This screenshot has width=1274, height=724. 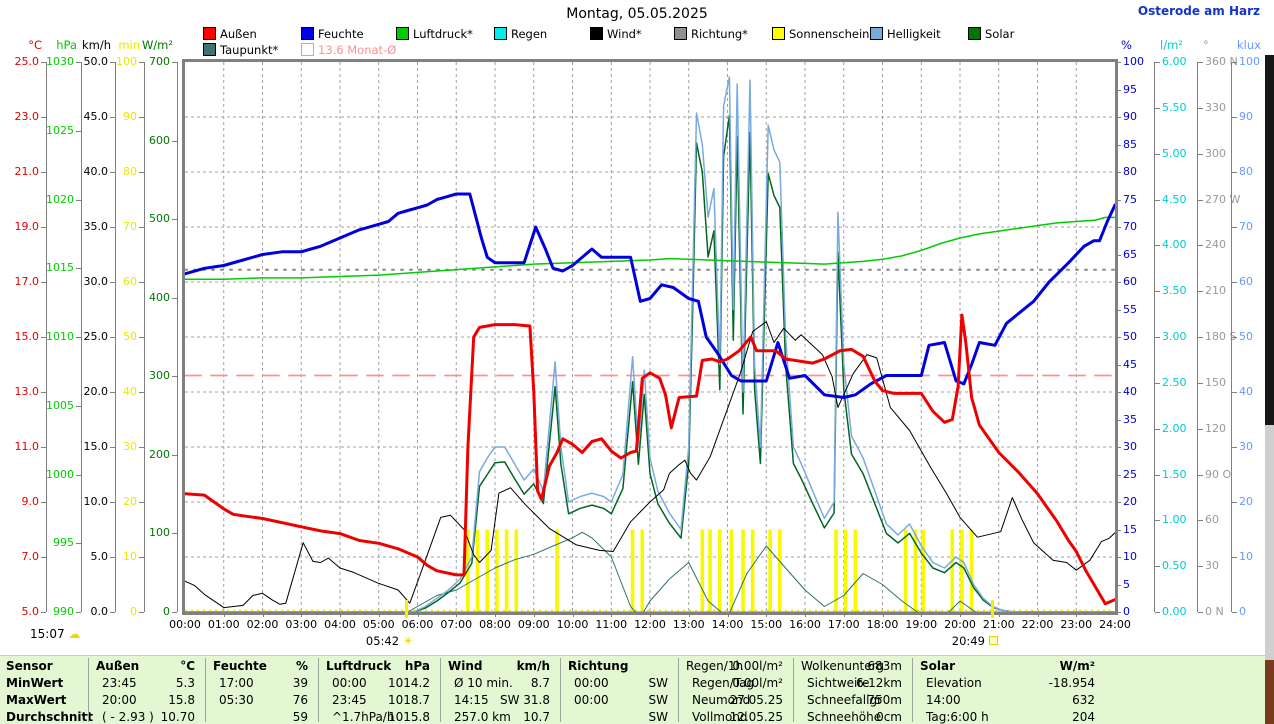 What do you see at coordinates (540, 683) in the screenshot?
I see `table-cell: 8.7` at bounding box center [540, 683].